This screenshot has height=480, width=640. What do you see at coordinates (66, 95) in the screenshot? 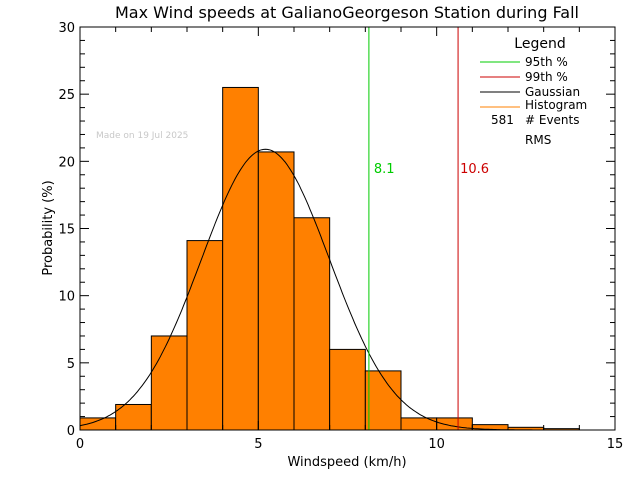
I see `y-tick-label: 25` at bounding box center [66, 95].